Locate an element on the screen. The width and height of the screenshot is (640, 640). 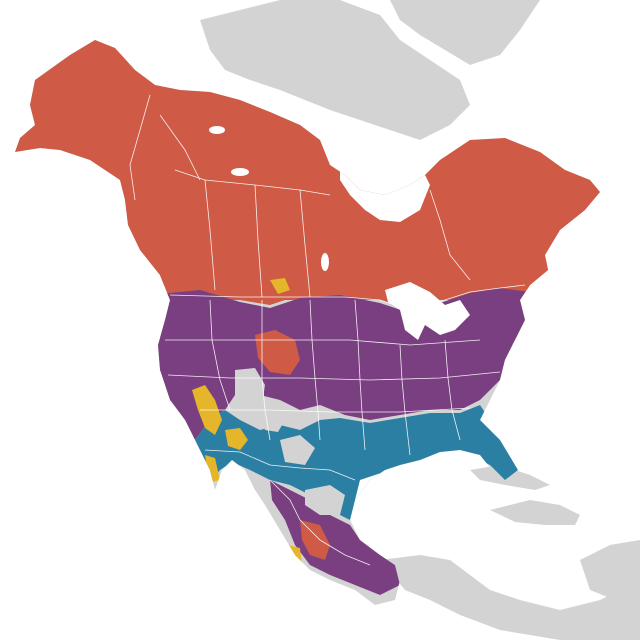
lake-winnipeg is located at coordinates (325, 262).